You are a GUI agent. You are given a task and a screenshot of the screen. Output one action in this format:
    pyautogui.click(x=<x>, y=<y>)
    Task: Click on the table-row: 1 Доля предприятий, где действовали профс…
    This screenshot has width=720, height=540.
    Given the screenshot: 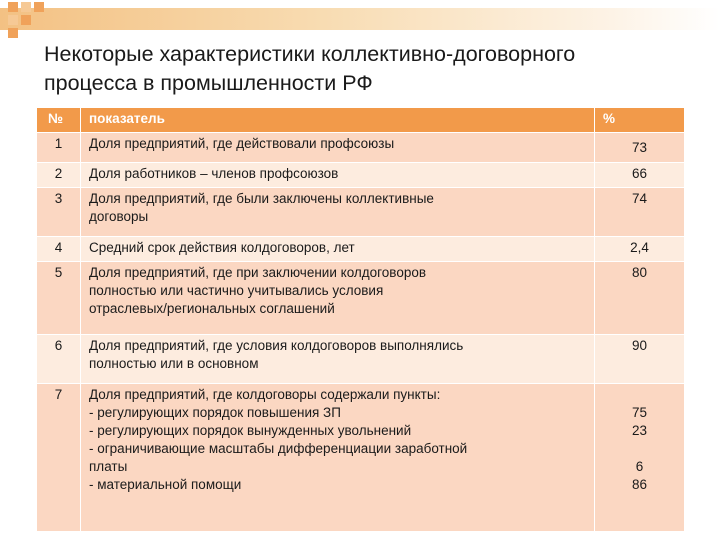 What is the action you would take?
    pyautogui.click(x=360, y=147)
    